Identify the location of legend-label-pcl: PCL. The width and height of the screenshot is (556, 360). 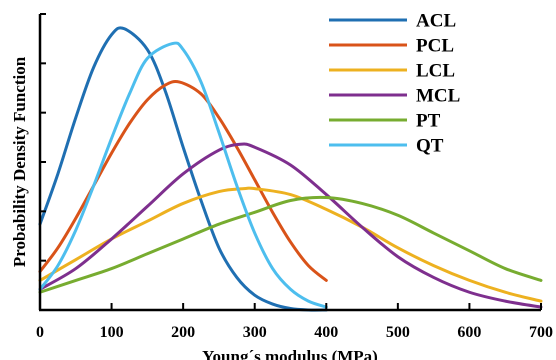
(435, 46).